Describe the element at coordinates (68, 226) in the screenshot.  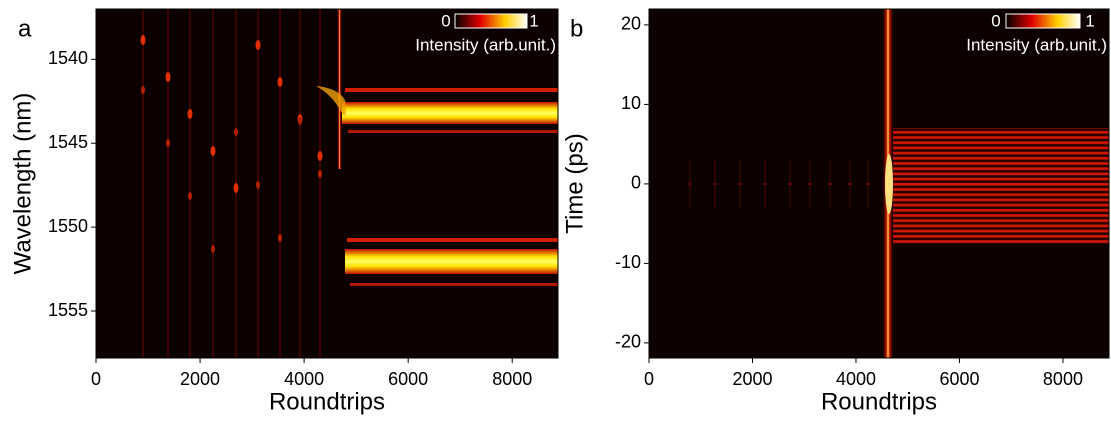
I see `y-tick-label: 1550` at that location.